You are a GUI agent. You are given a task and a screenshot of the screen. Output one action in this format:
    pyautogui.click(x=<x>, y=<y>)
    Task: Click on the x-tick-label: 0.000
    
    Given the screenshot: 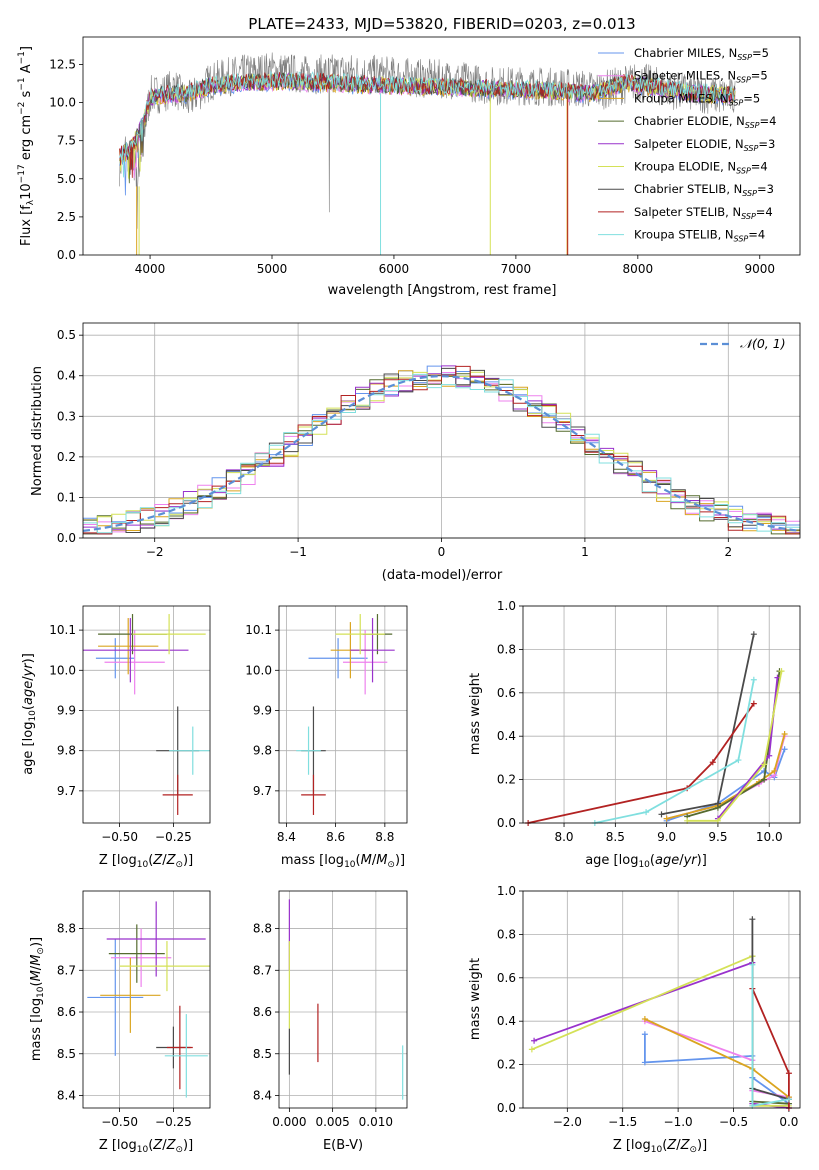 What is the action you would take?
    pyautogui.click(x=289, y=1122)
    